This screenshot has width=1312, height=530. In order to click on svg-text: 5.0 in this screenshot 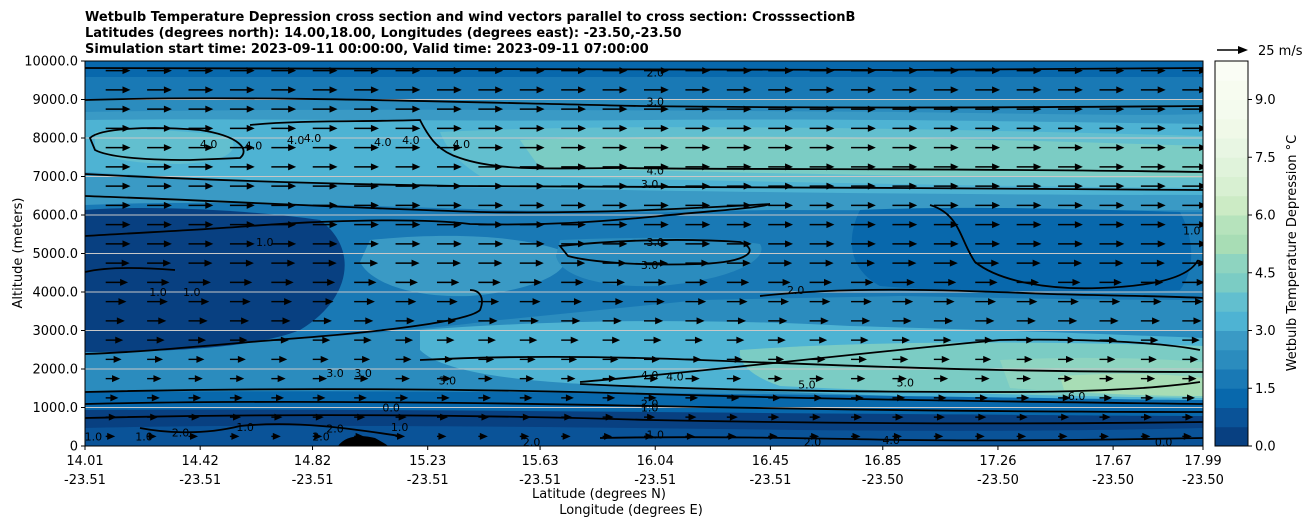, I will do `click(905, 382)`.